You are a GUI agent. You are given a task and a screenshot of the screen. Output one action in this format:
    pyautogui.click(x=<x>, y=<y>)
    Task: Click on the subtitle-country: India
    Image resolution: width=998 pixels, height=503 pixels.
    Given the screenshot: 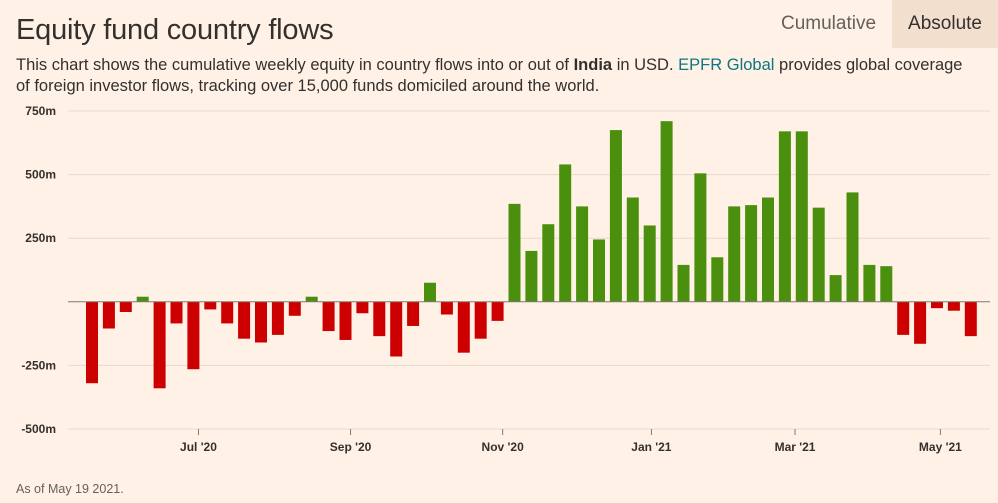 What is the action you would take?
    pyautogui.click(x=593, y=65)
    